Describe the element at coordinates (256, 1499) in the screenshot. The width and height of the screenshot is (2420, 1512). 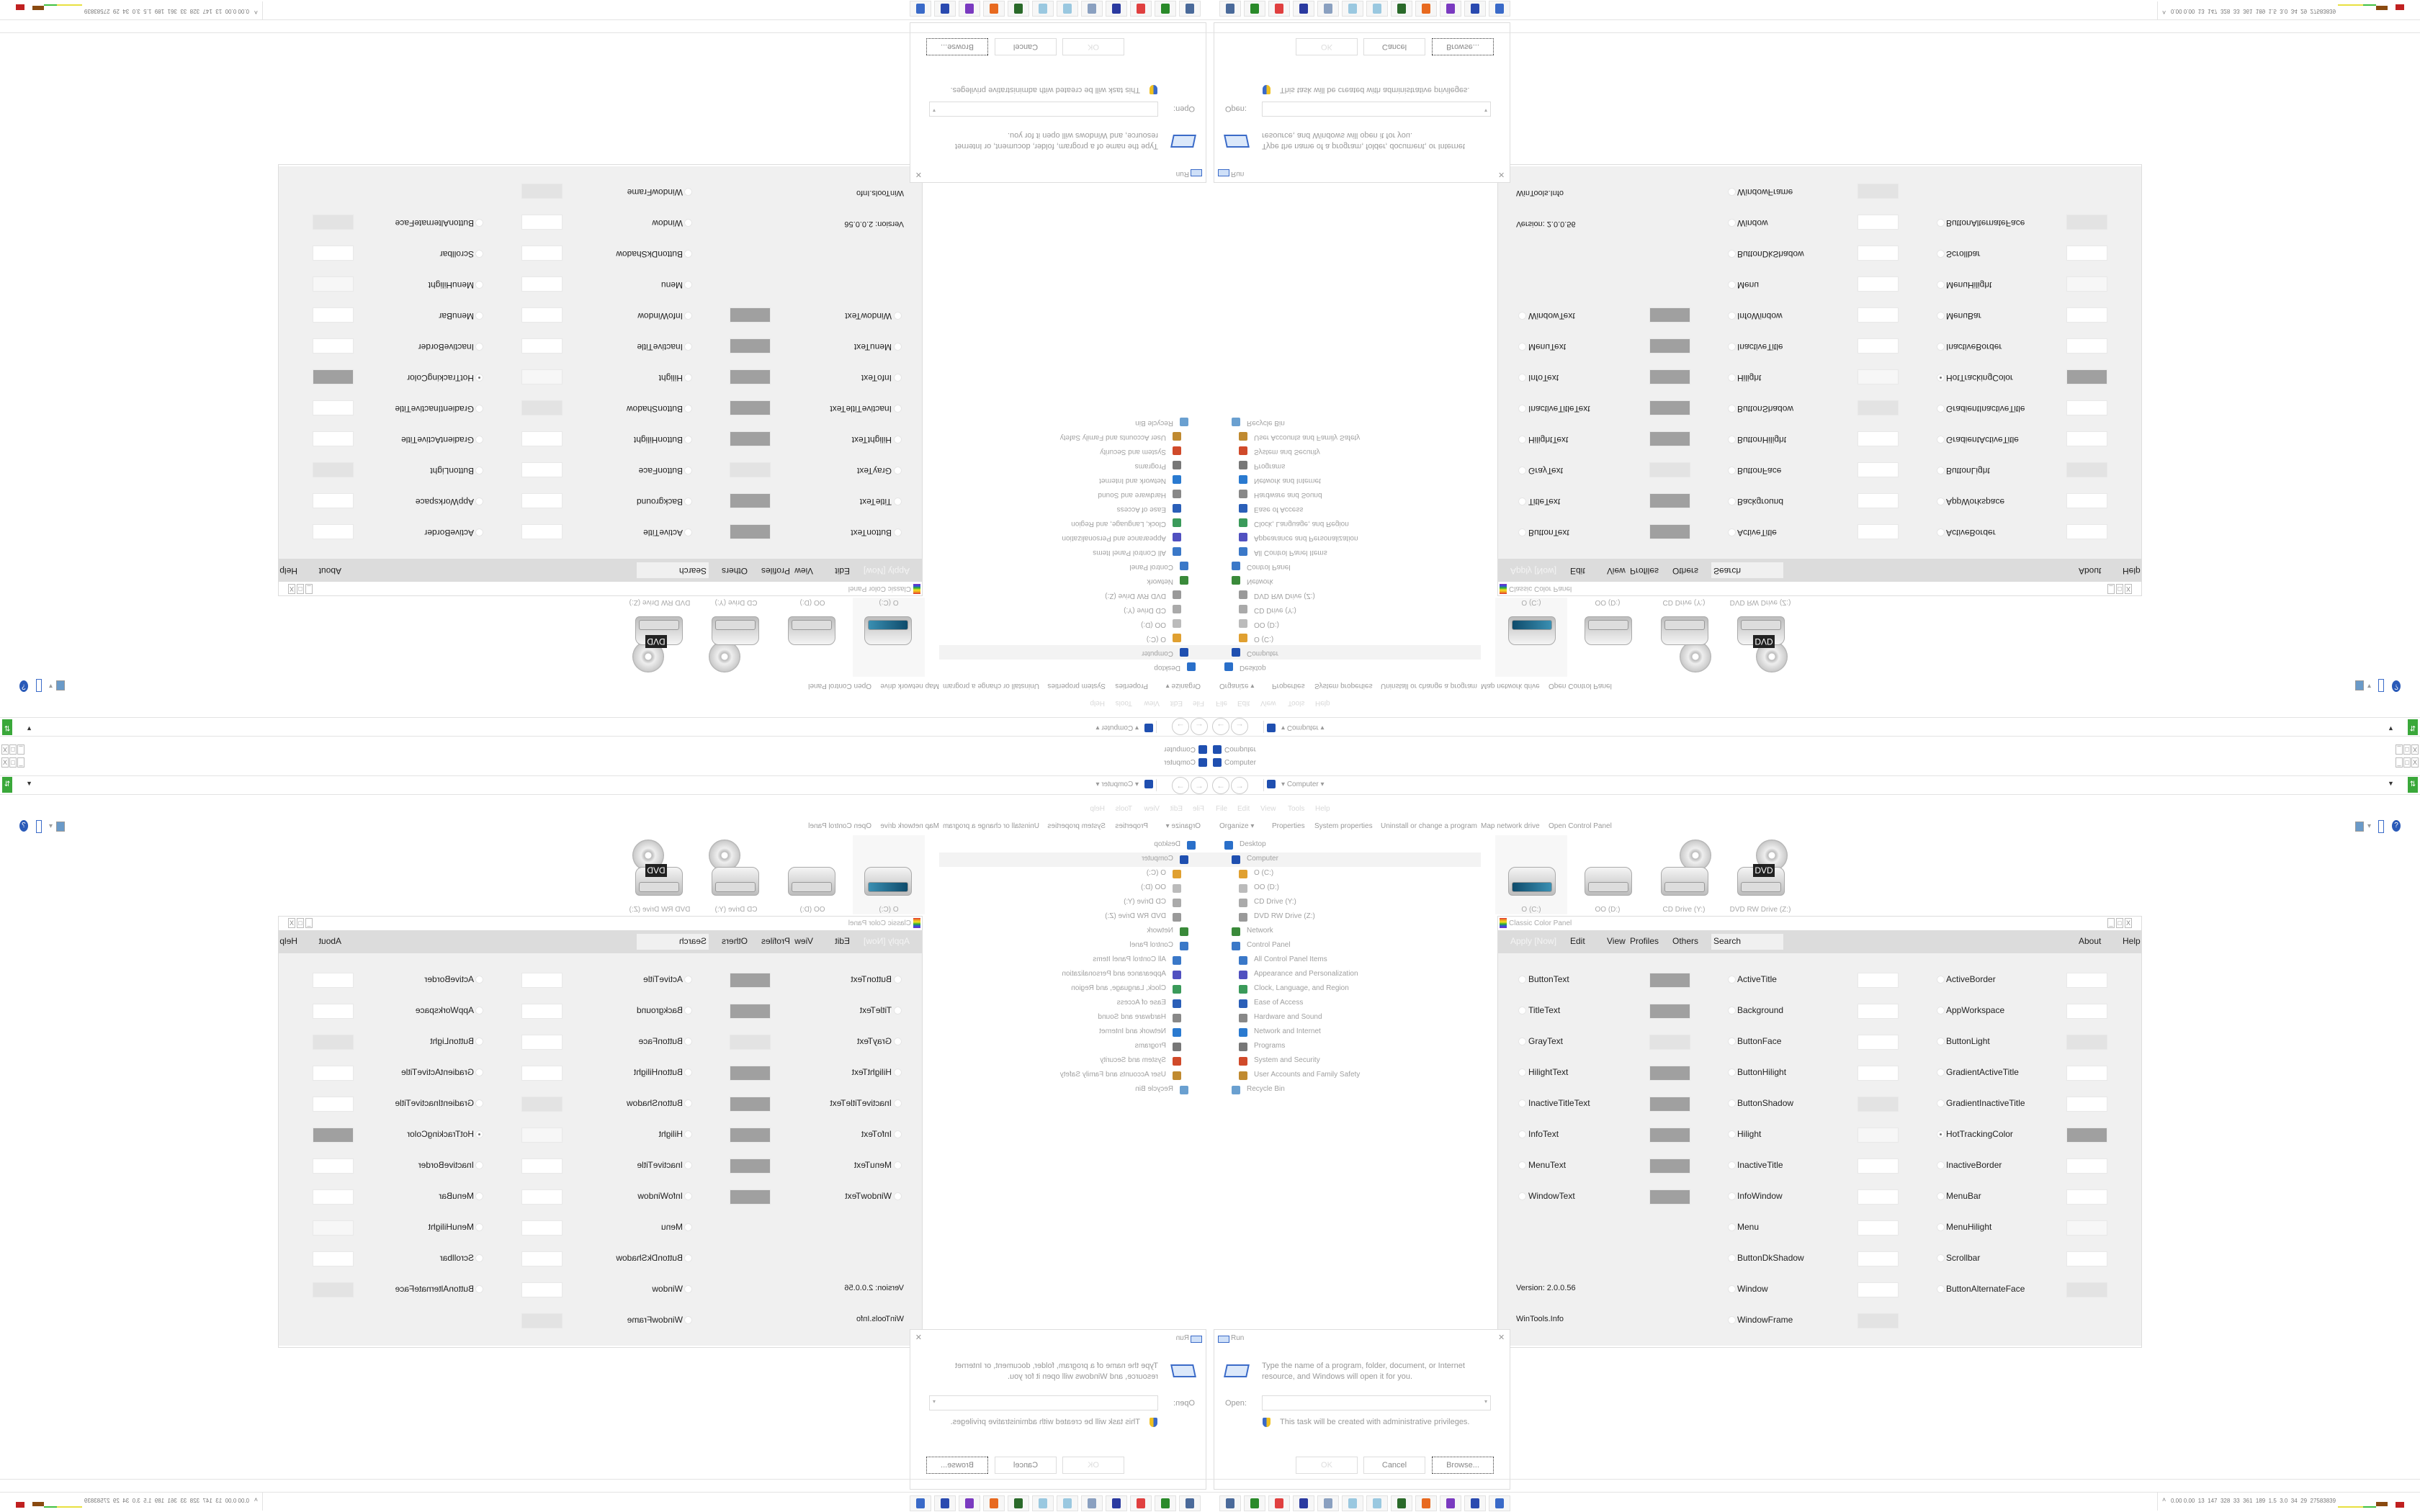
I see `show-hidden-icons-button: ˄` at that location.